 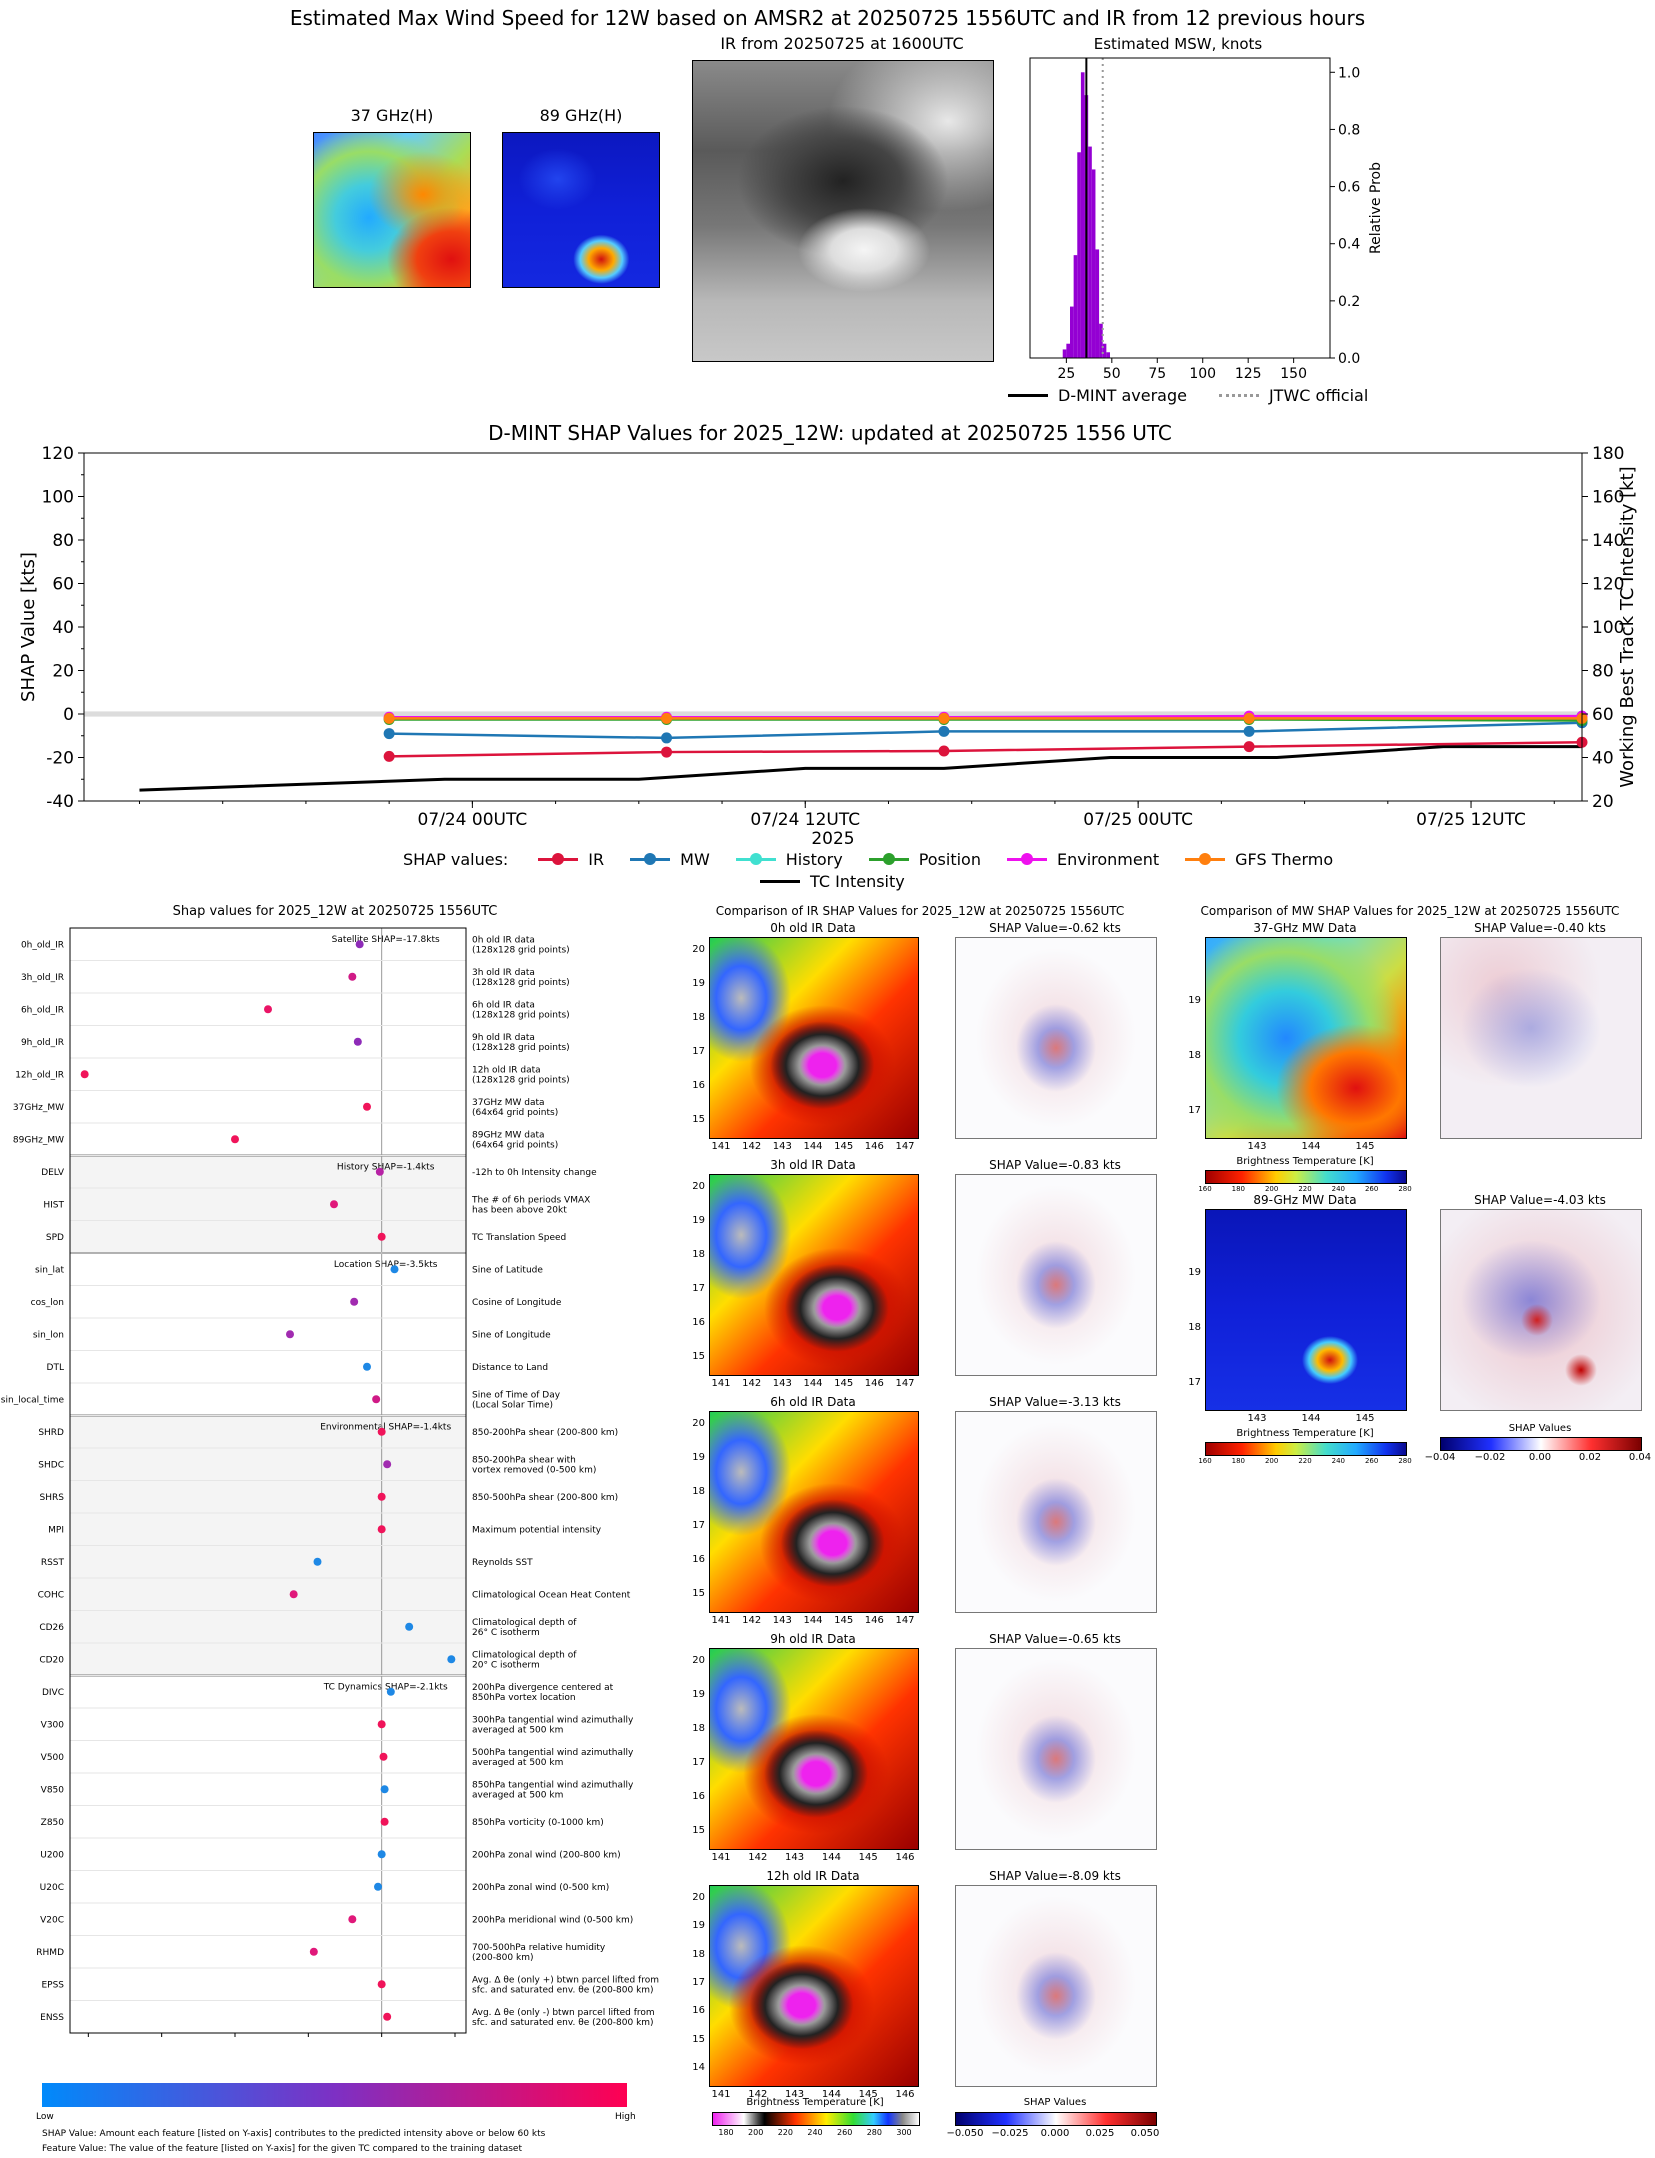 What do you see at coordinates (726, 2132) in the screenshot?
I see `bt-tick-label: 180` at bounding box center [726, 2132].